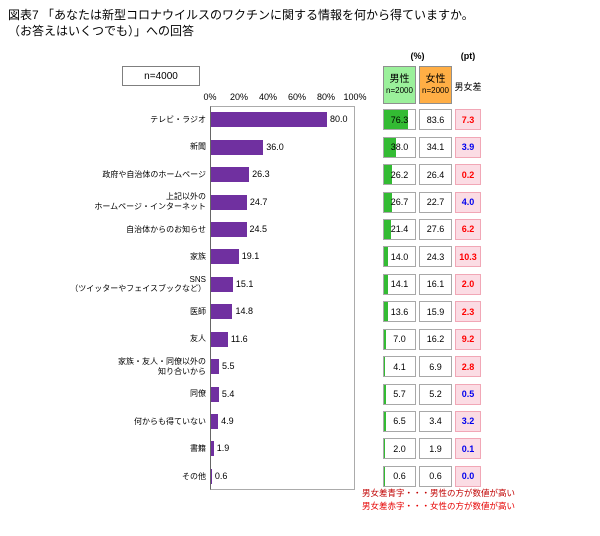 This screenshot has width=600, height=536. Describe the element at coordinates (435, 257) in the screenshot. I see `female-value-cell: 24.3` at that location.